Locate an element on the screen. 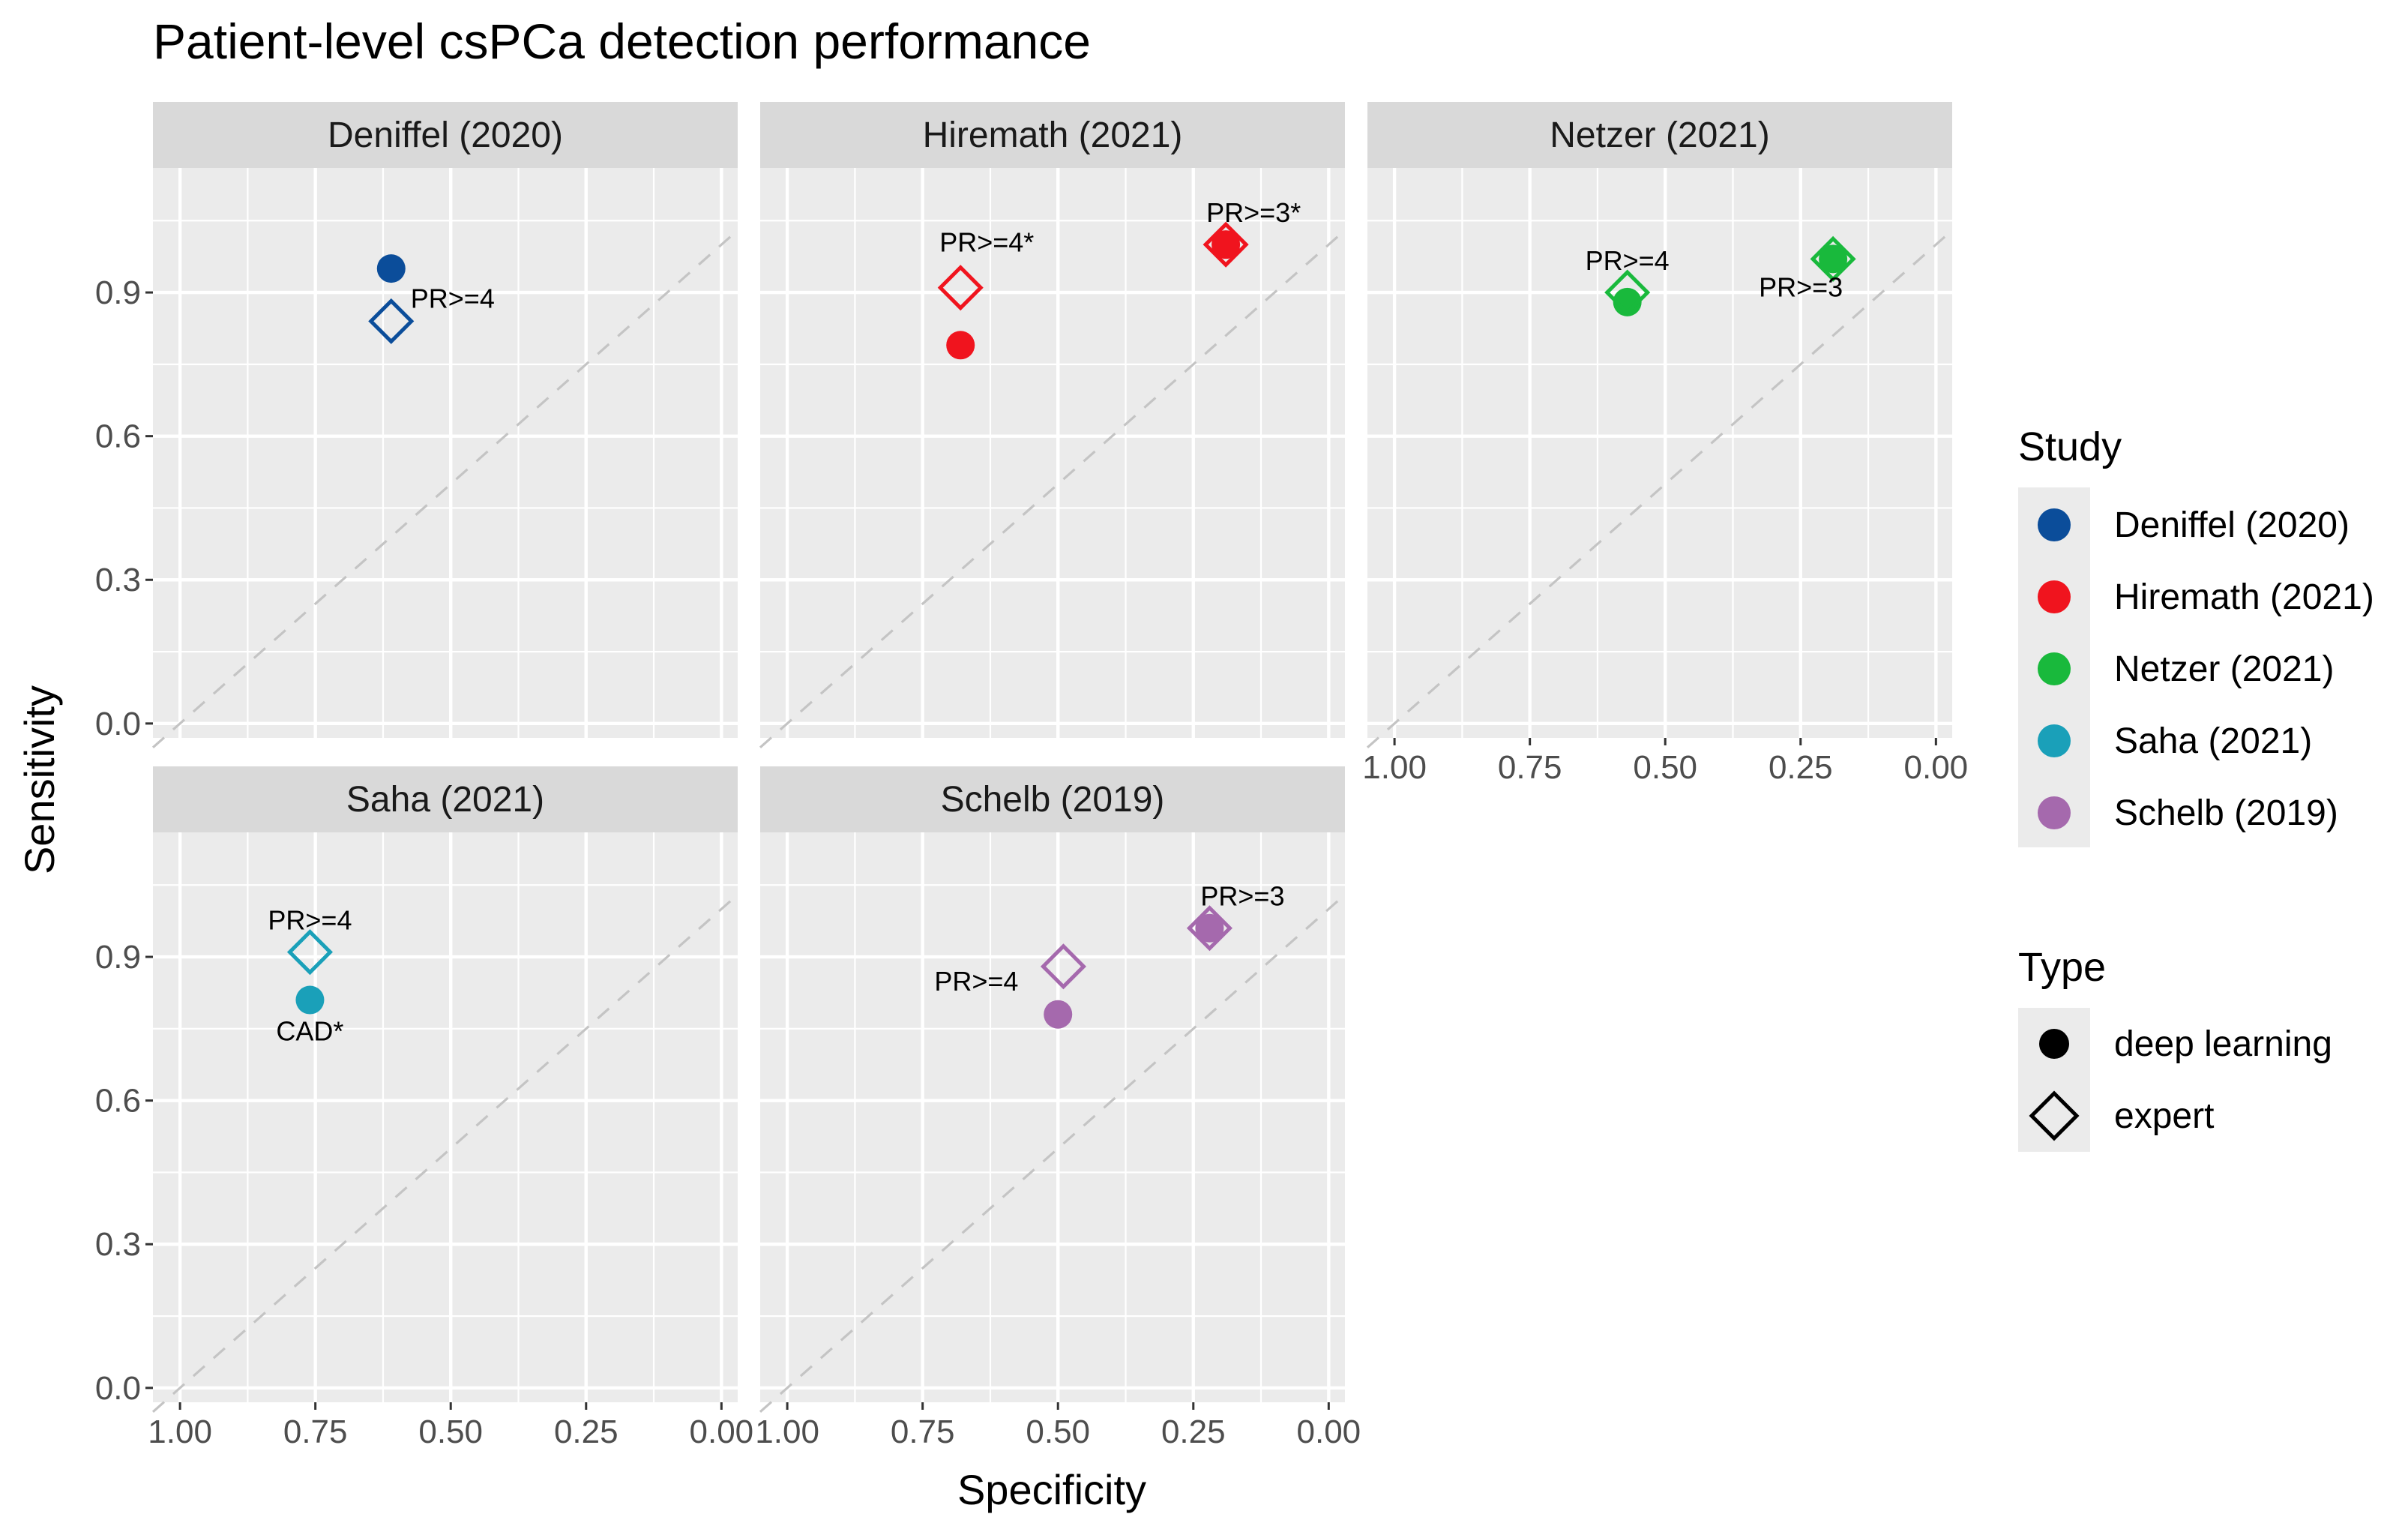  y-axis-title: Sensitivity is located at coordinates (39, 779).